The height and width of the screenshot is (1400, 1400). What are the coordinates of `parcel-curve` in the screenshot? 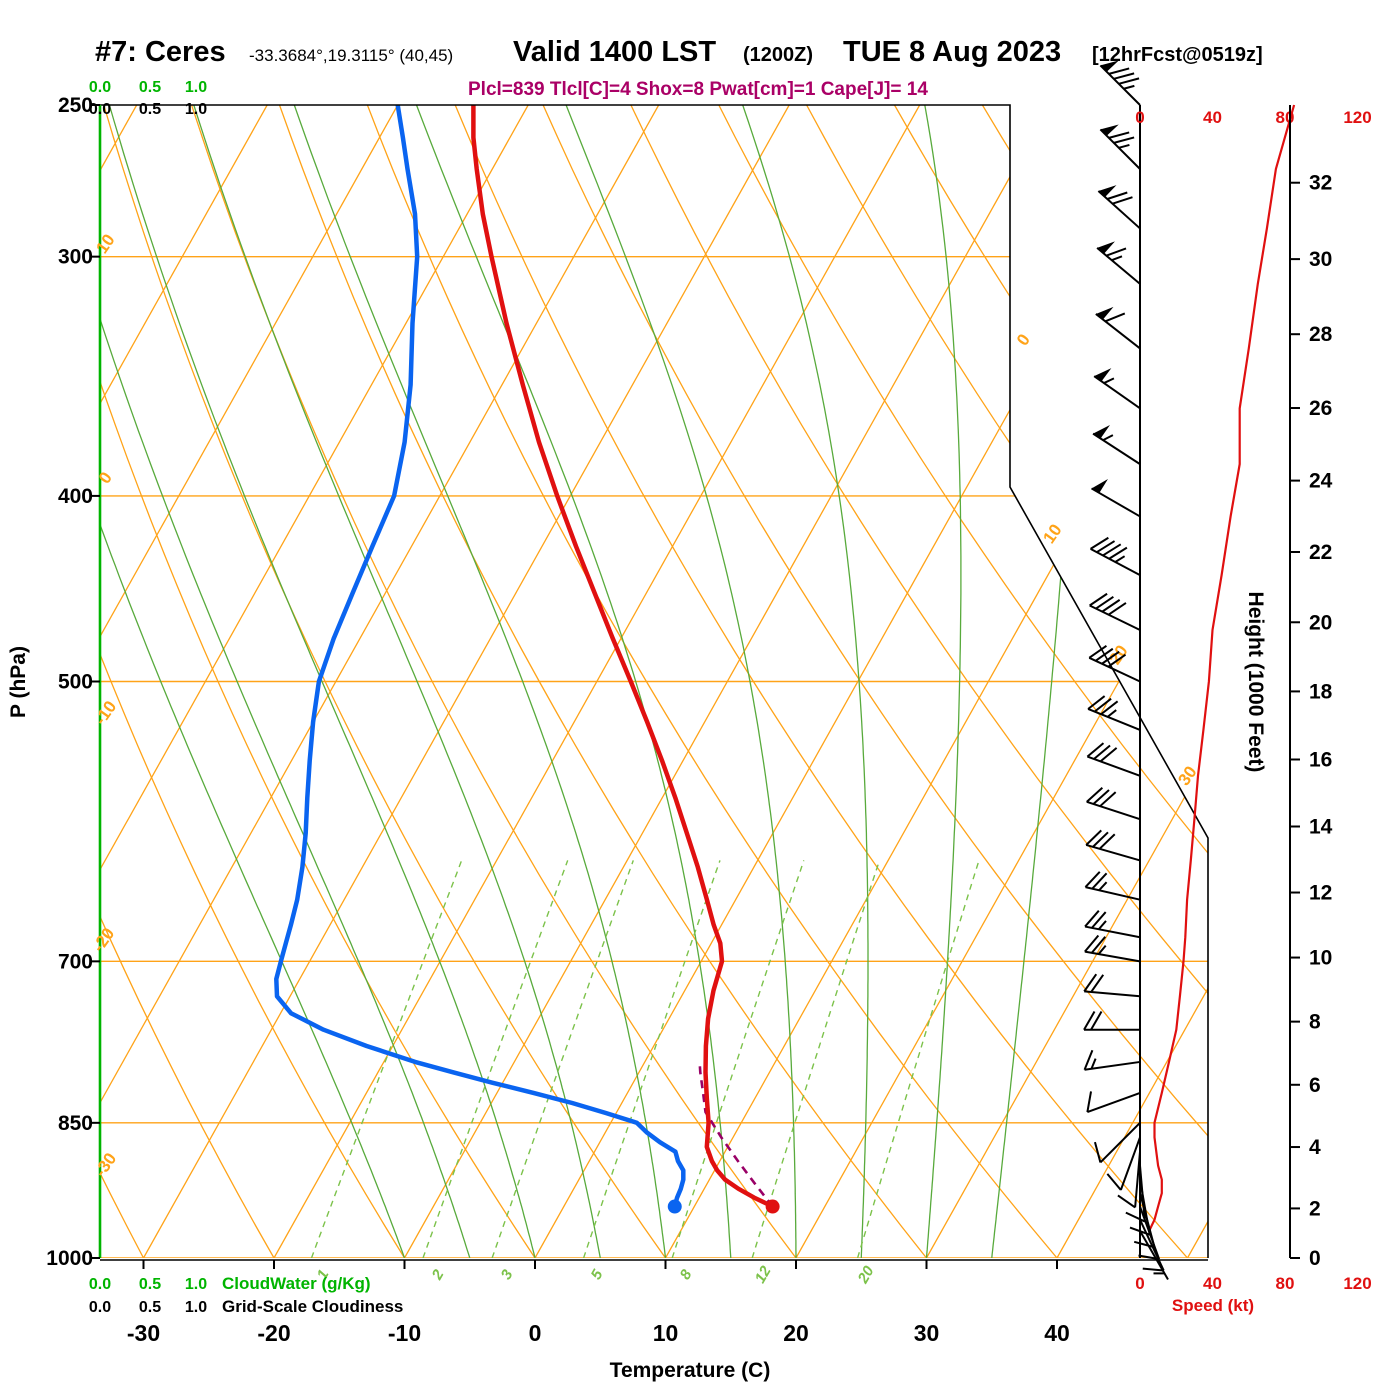 It's located at (736, 1134).